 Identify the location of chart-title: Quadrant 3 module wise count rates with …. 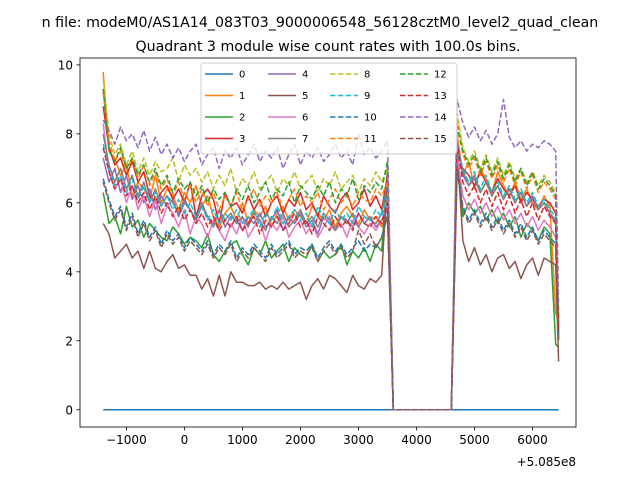
(327, 47).